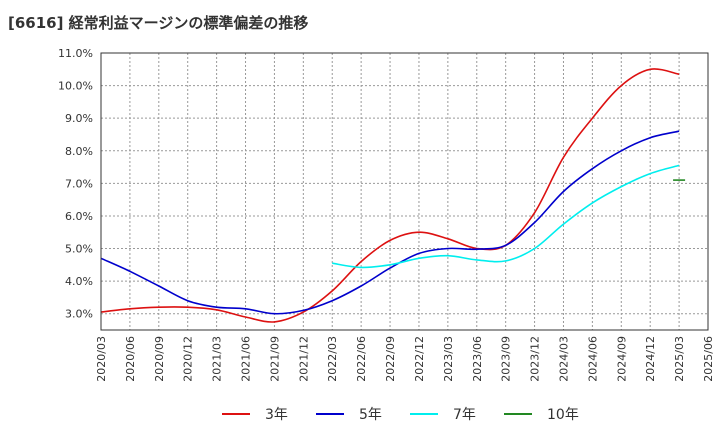  Describe the element at coordinates (158, 23) in the screenshot. I see `chart-title: [6616] 経常利益マージンの標準偏差の推移` at that location.